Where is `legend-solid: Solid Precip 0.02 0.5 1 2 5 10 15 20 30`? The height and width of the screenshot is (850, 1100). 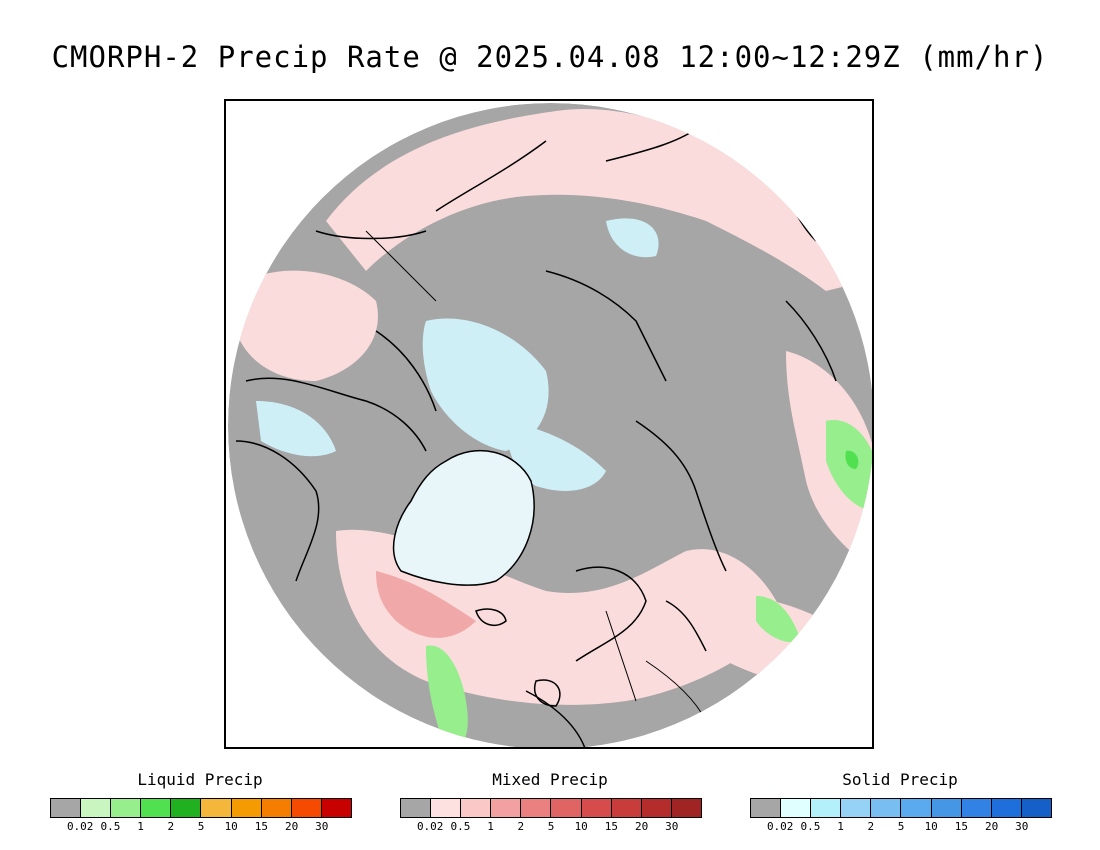
legend-solid: Solid Precip 0.02 0.5 1 2 5 10 15 20 30 is located at coordinates (901, 801).